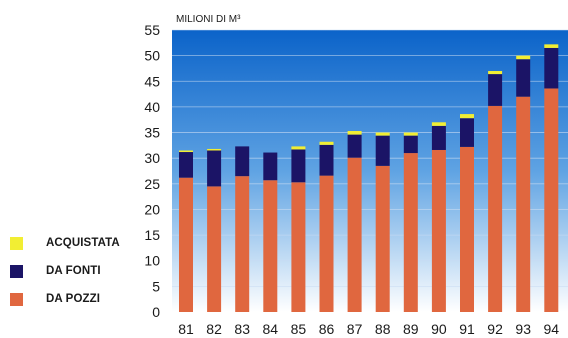  What do you see at coordinates (152, 184) in the screenshot?
I see `y-tick-label: 25` at bounding box center [152, 184].